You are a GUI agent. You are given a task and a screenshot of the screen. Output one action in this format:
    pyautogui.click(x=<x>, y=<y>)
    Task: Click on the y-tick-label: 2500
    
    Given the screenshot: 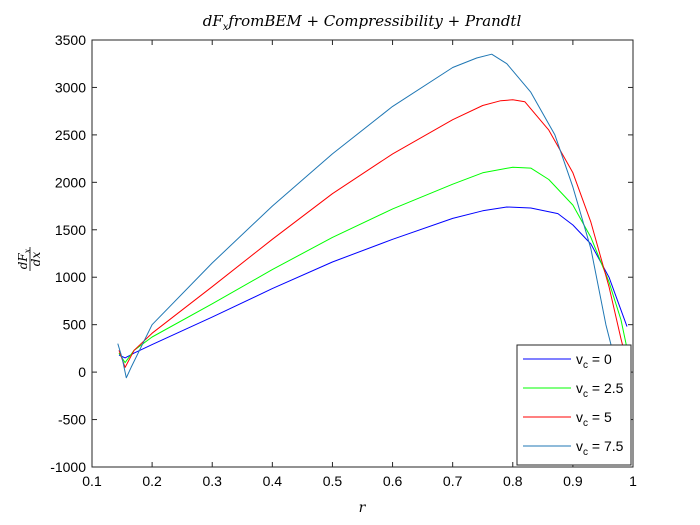 What is the action you would take?
    pyautogui.click(x=70, y=135)
    